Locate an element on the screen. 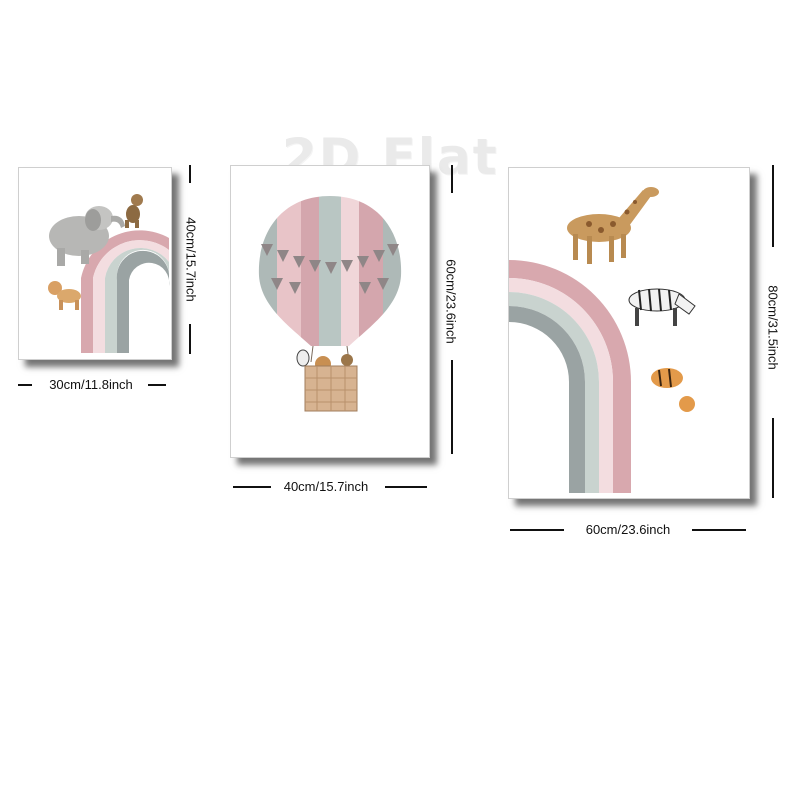 This screenshot has width=800, height=800. poster-medium is located at coordinates (330, 311).